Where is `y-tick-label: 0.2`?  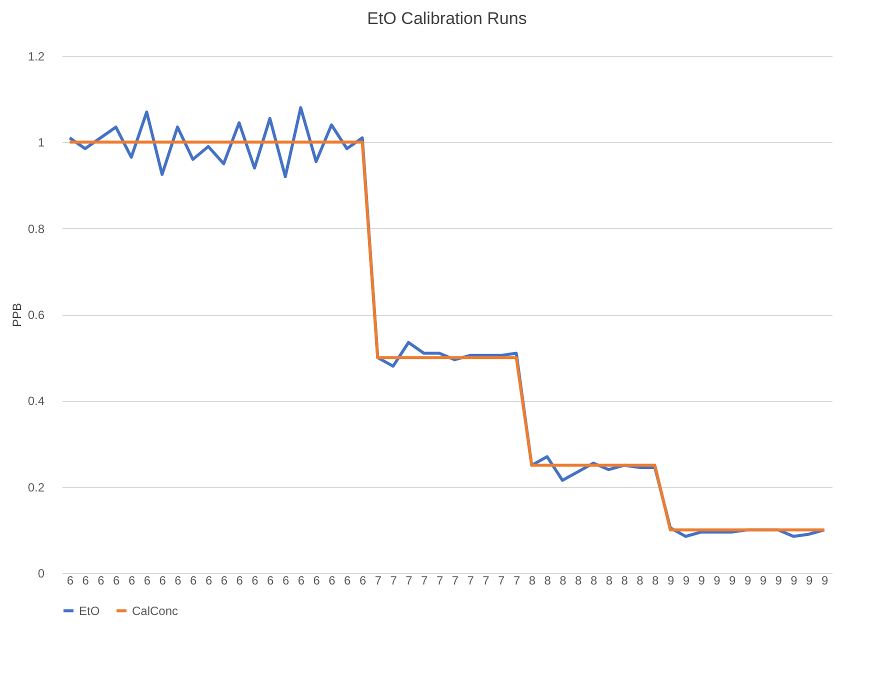 y-tick-label: 0.2 is located at coordinates (36, 487).